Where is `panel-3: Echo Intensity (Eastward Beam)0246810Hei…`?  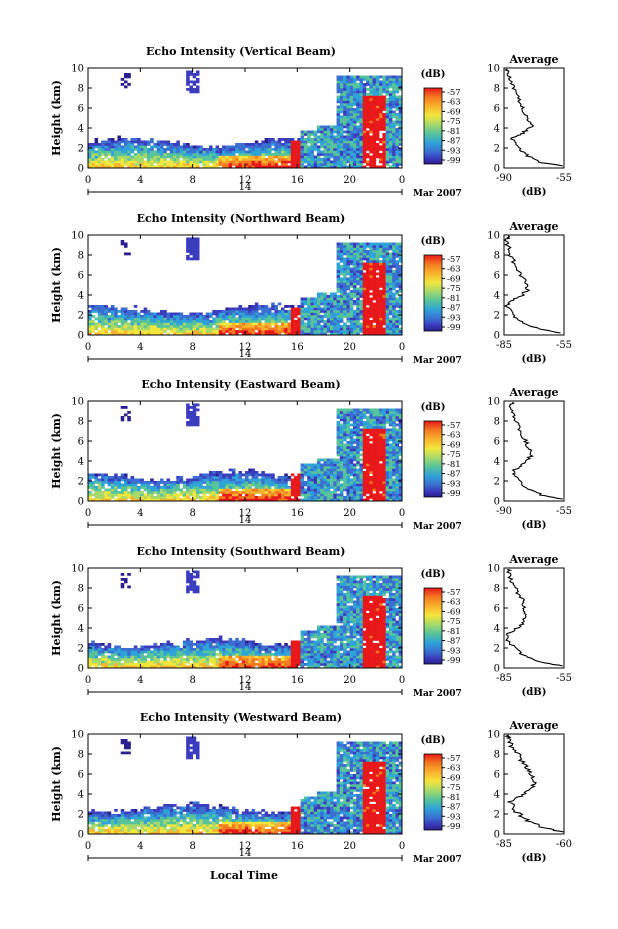 panel-3: Echo Intensity (Eastward Beam)0246810Hei… is located at coordinates (311, 455).